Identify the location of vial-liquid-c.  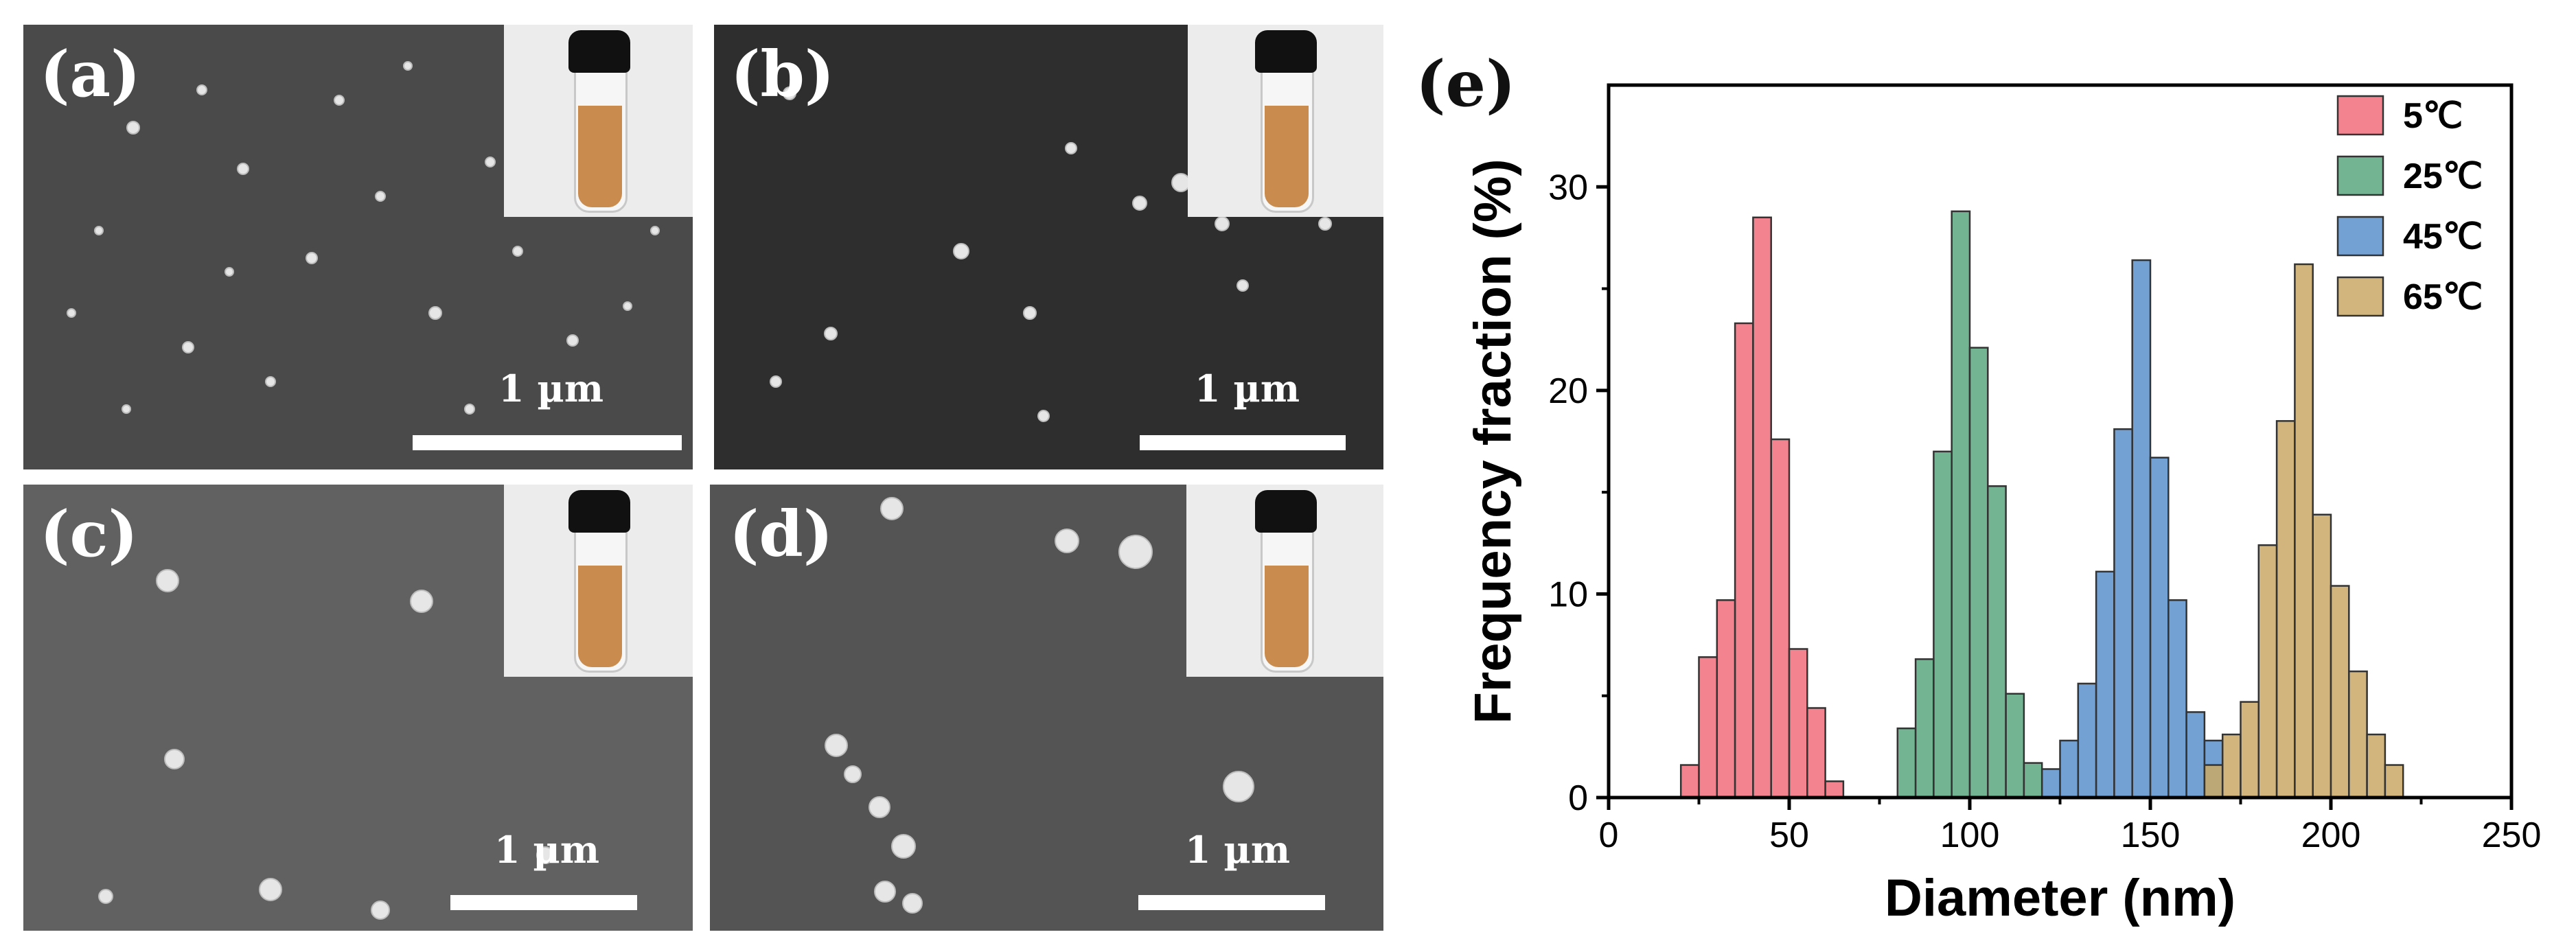
(600, 616).